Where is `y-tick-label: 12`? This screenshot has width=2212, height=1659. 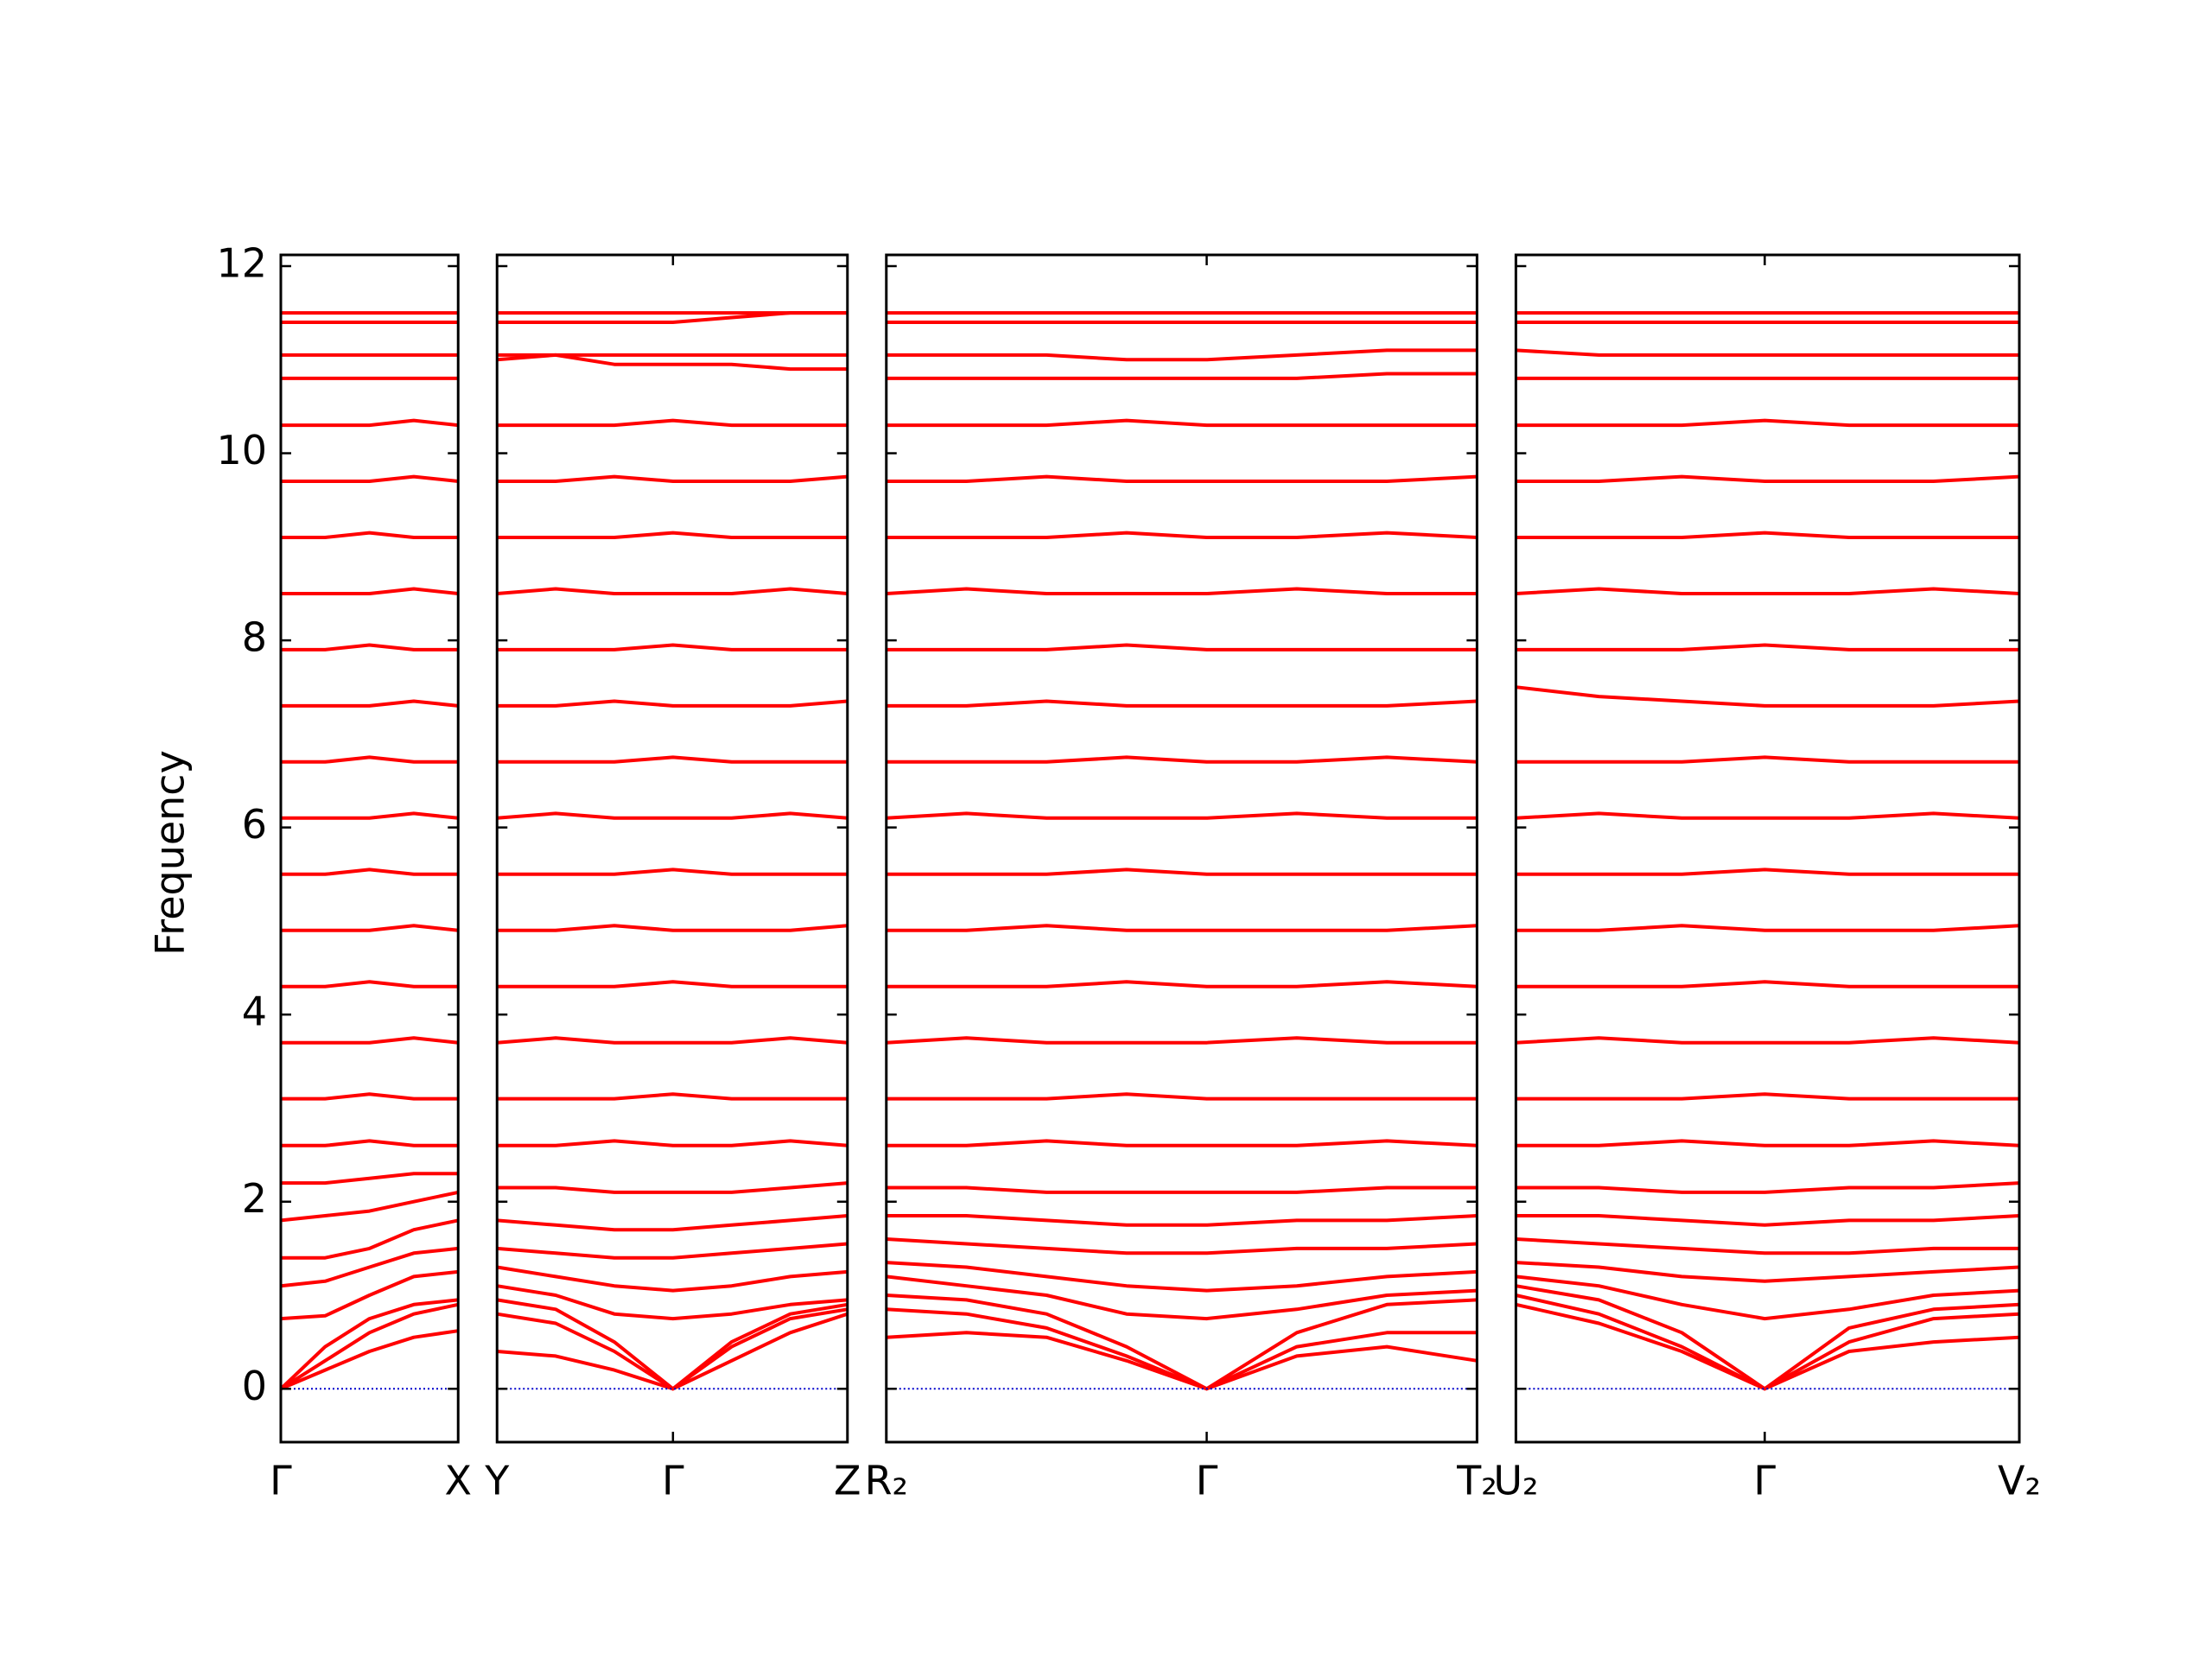
y-tick-label: 12 is located at coordinates (241, 262).